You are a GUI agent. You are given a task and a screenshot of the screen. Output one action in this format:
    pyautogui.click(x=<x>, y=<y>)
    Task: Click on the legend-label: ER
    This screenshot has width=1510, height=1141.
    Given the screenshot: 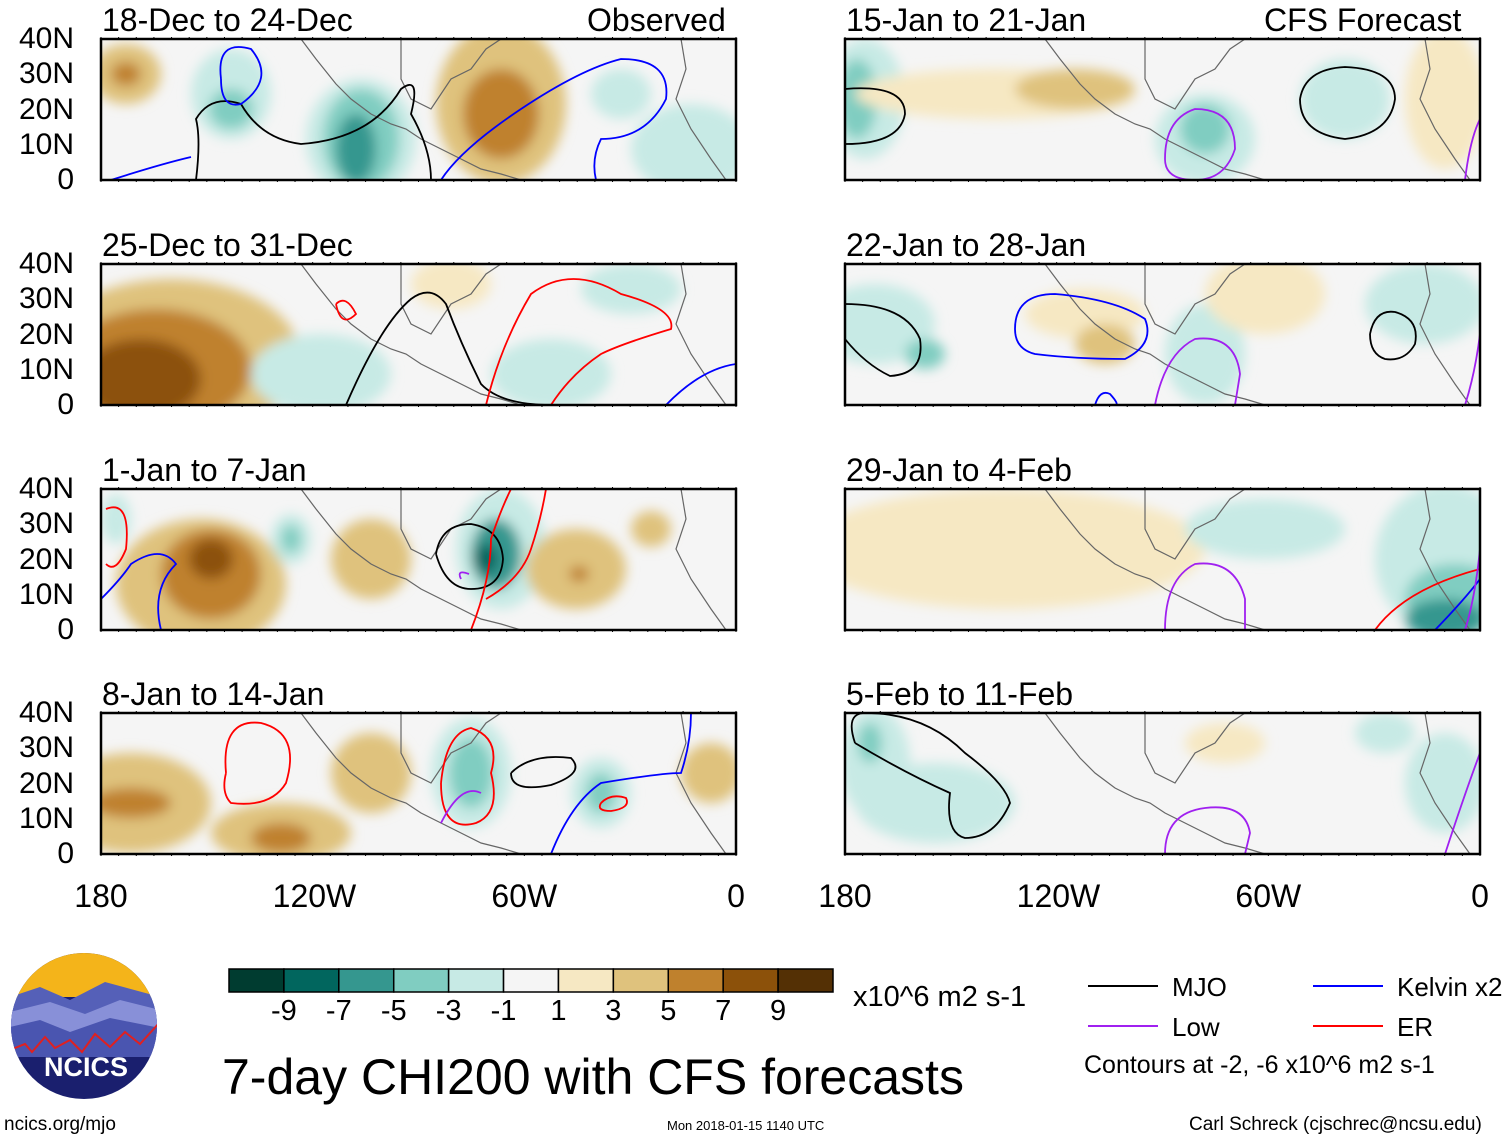 What is the action you would take?
    pyautogui.click(x=1415, y=1027)
    